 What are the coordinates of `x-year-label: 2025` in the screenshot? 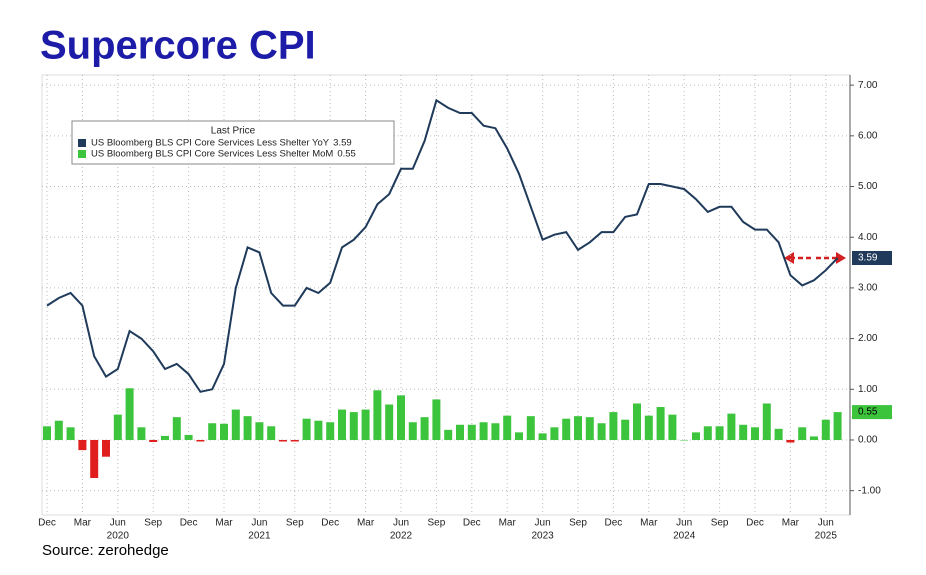 It's located at (826, 536).